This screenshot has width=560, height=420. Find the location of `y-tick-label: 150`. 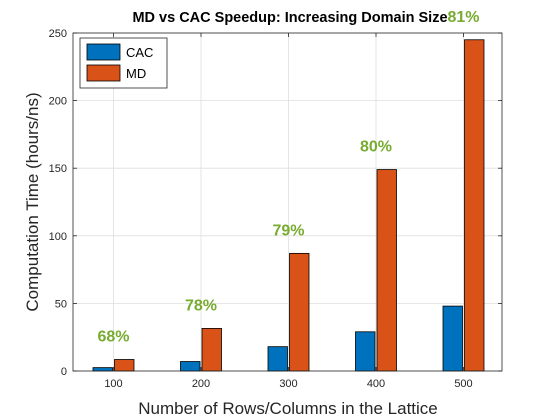

y-tick-label: 150 is located at coordinates (58, 169).